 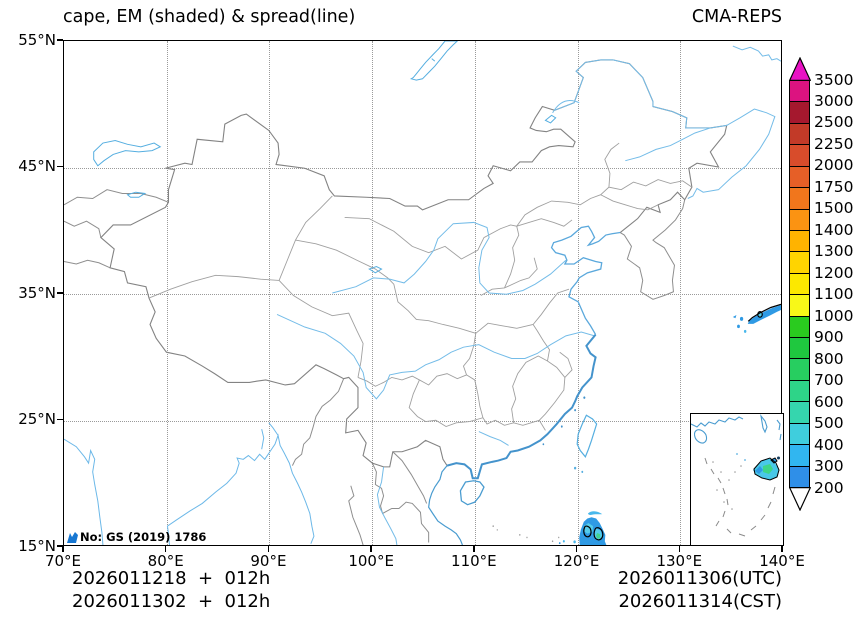 What do you see at coordinates (799, 69) in the screenshot?
I see `colorbar-extend-above-arrow` at bounding box center [799, 69].